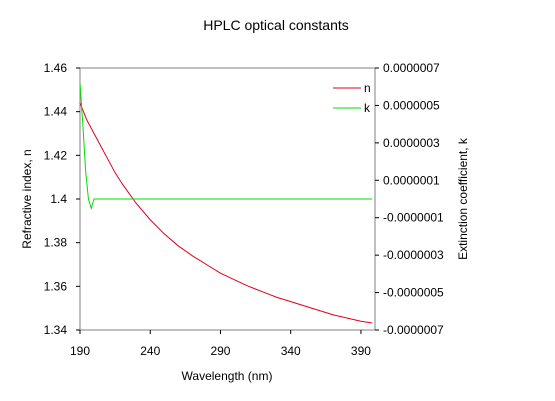 This screenshot has width=555, height=401. I want to click on y-left-tick-label: 1.44, so click(56, 112).